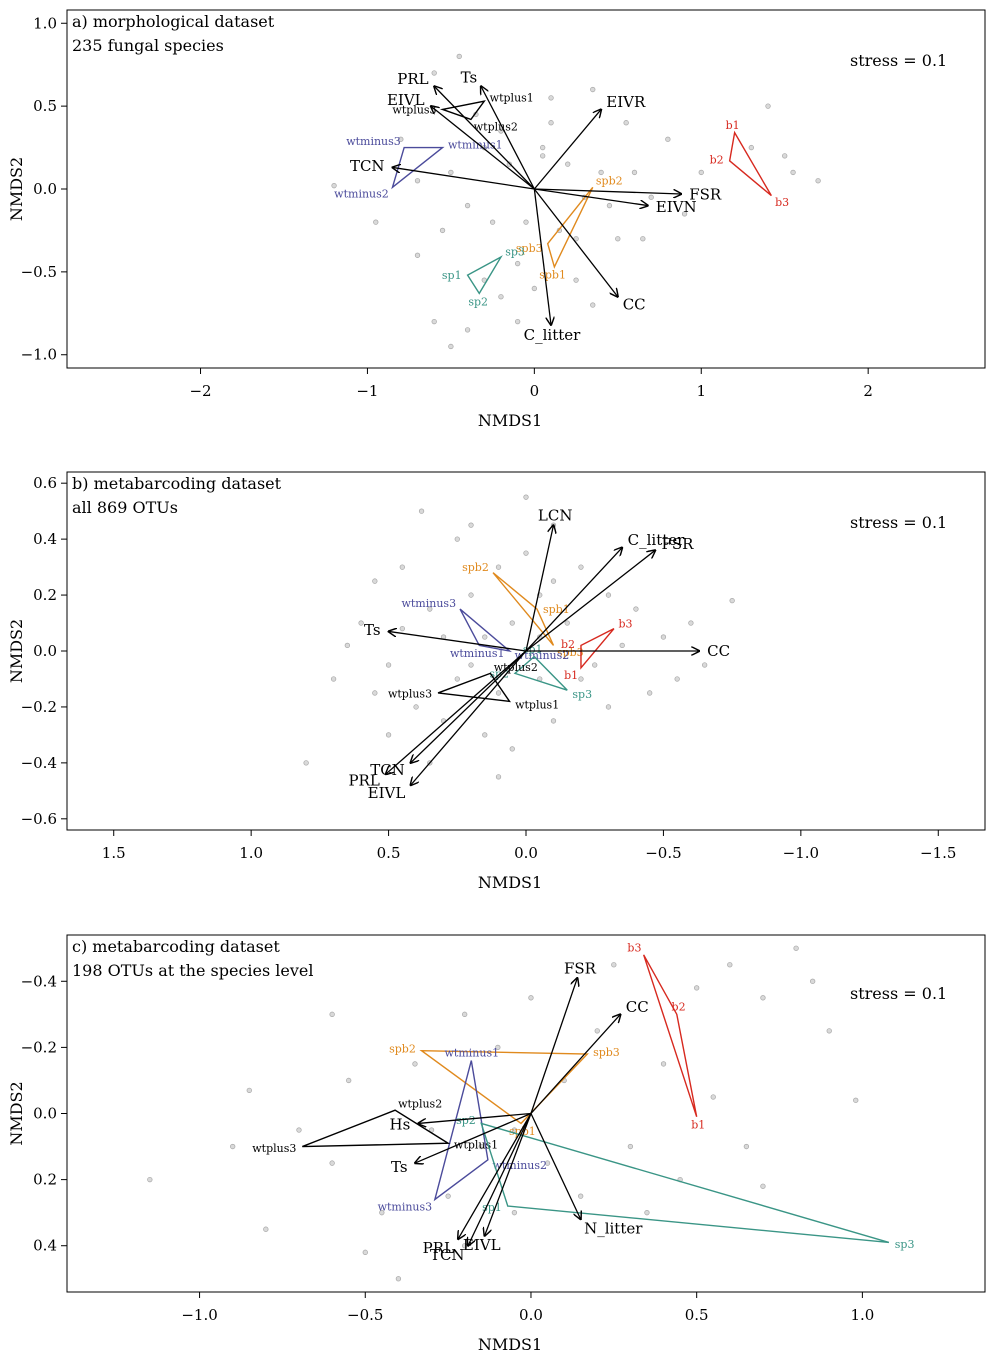  Describe the element at coordinates (274, 1148) in the screenshot. I see `group-vertex-label: wtplus3` at that location.